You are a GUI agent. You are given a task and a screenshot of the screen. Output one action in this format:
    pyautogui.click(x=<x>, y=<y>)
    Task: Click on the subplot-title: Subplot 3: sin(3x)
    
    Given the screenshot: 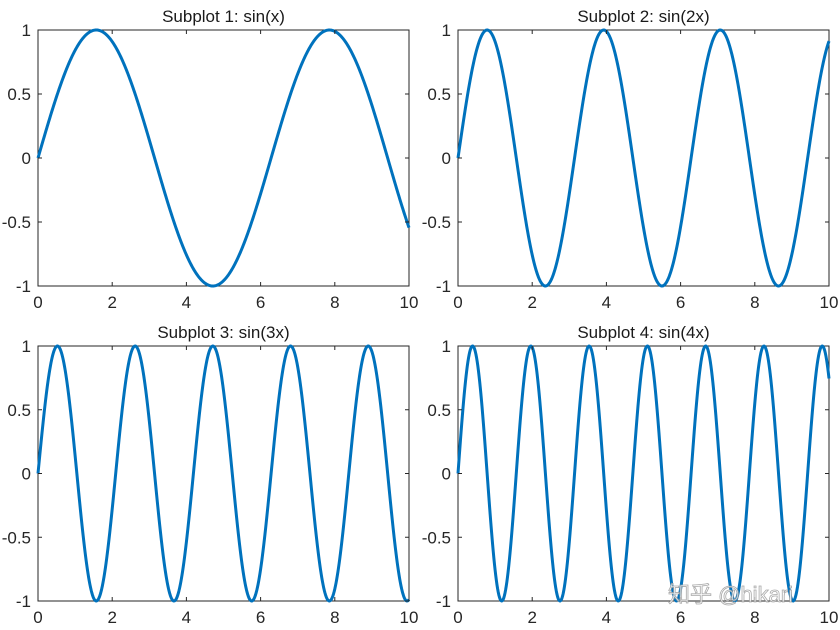 What is the action you would take?
    pyautogui.click(x=223, y=332)
    